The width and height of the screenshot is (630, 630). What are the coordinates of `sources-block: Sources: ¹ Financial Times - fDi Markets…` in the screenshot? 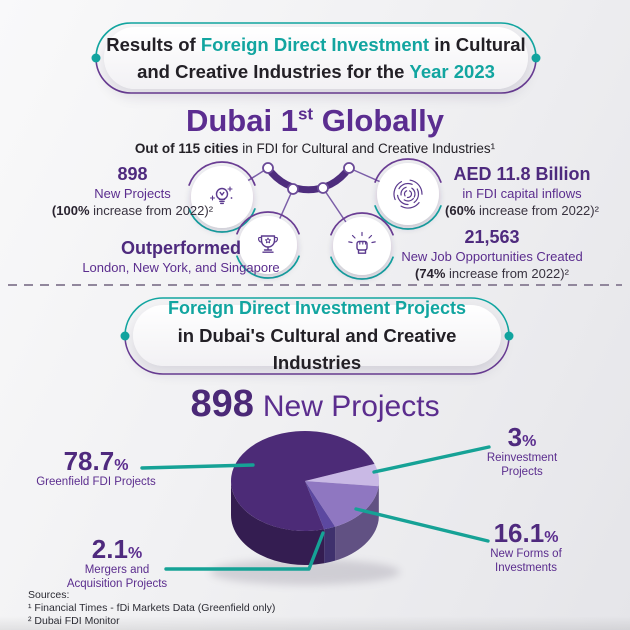 It's located at (193, 608).